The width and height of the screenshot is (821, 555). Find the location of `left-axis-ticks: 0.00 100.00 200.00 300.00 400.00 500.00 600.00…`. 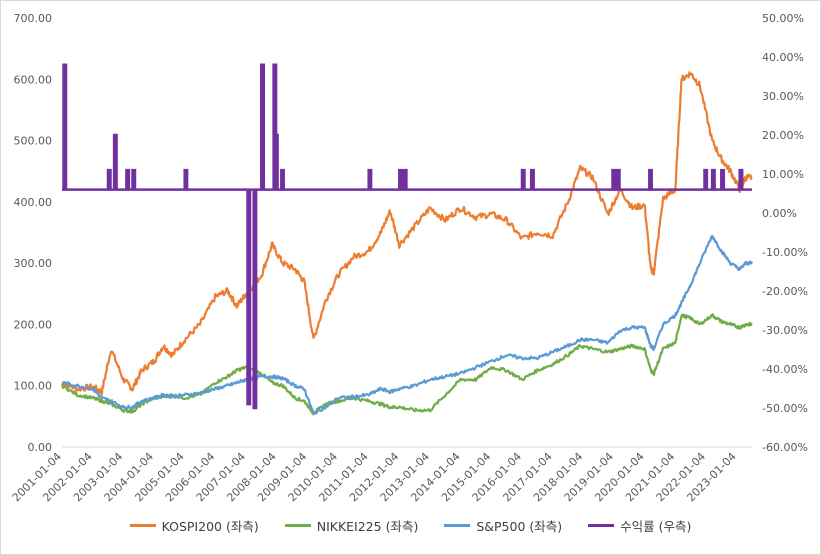

left-axis-ticks: 0.00 100.00 200.00 300.00 400.00 500.00 600.00… is located at coordinates (33, 233).